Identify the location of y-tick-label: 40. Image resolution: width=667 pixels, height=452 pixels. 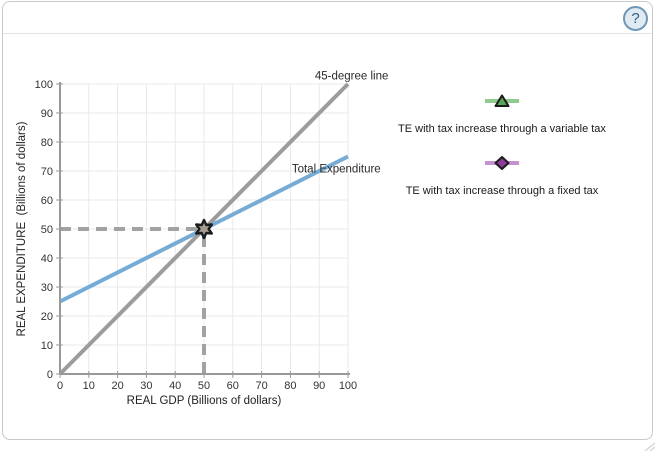
(47, 259).